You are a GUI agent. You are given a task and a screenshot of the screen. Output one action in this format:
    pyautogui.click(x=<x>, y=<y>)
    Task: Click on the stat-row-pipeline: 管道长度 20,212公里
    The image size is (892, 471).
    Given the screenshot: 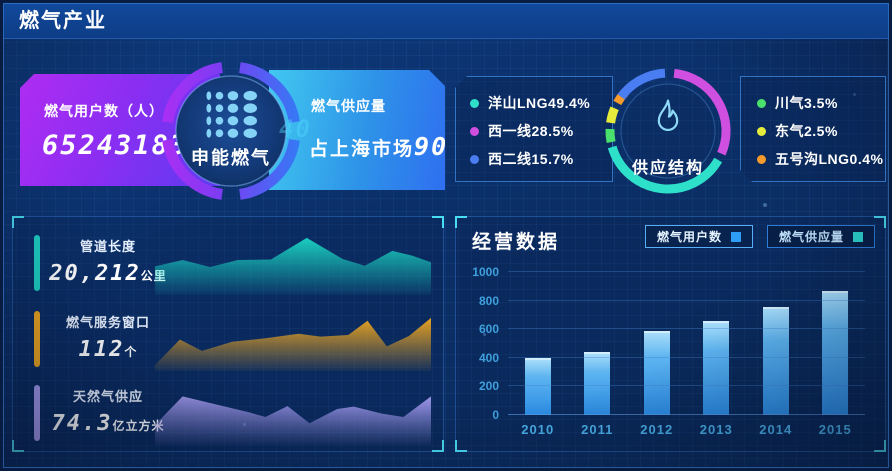 What is the action you would take?
    pyautogui.click(x=228, y=262)
    